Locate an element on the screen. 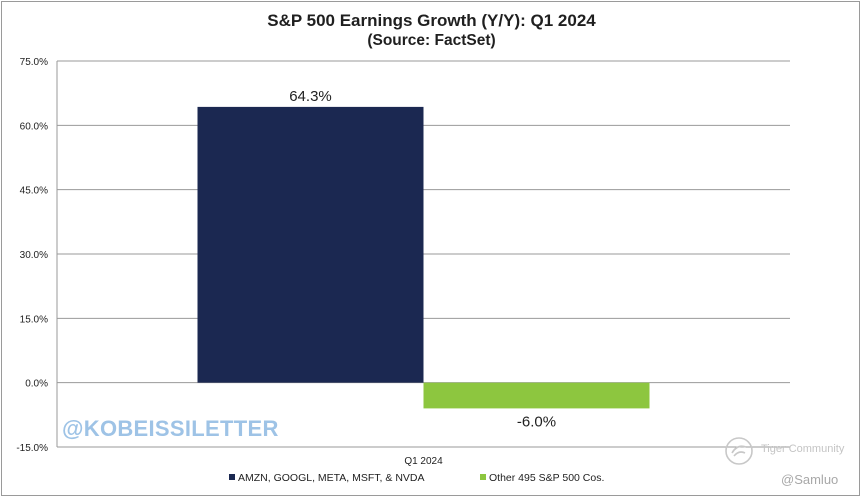 Image resolution: width=863 pixels, height=499 pixels. y-tick-label: 60.0% is located at coordinates (34, 126).